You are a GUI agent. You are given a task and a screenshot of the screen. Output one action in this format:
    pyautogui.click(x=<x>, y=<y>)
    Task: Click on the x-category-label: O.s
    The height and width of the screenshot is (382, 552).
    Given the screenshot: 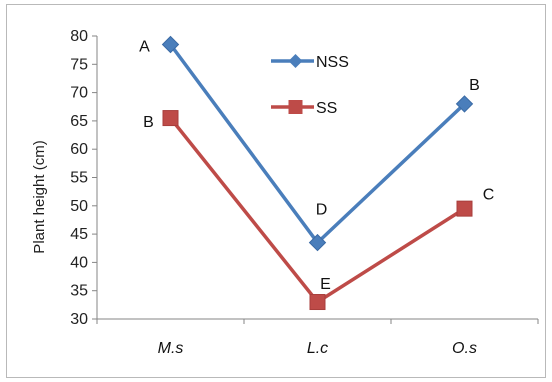 What is the action you would take?
    pyautogui.click(x=464, y=348)
    